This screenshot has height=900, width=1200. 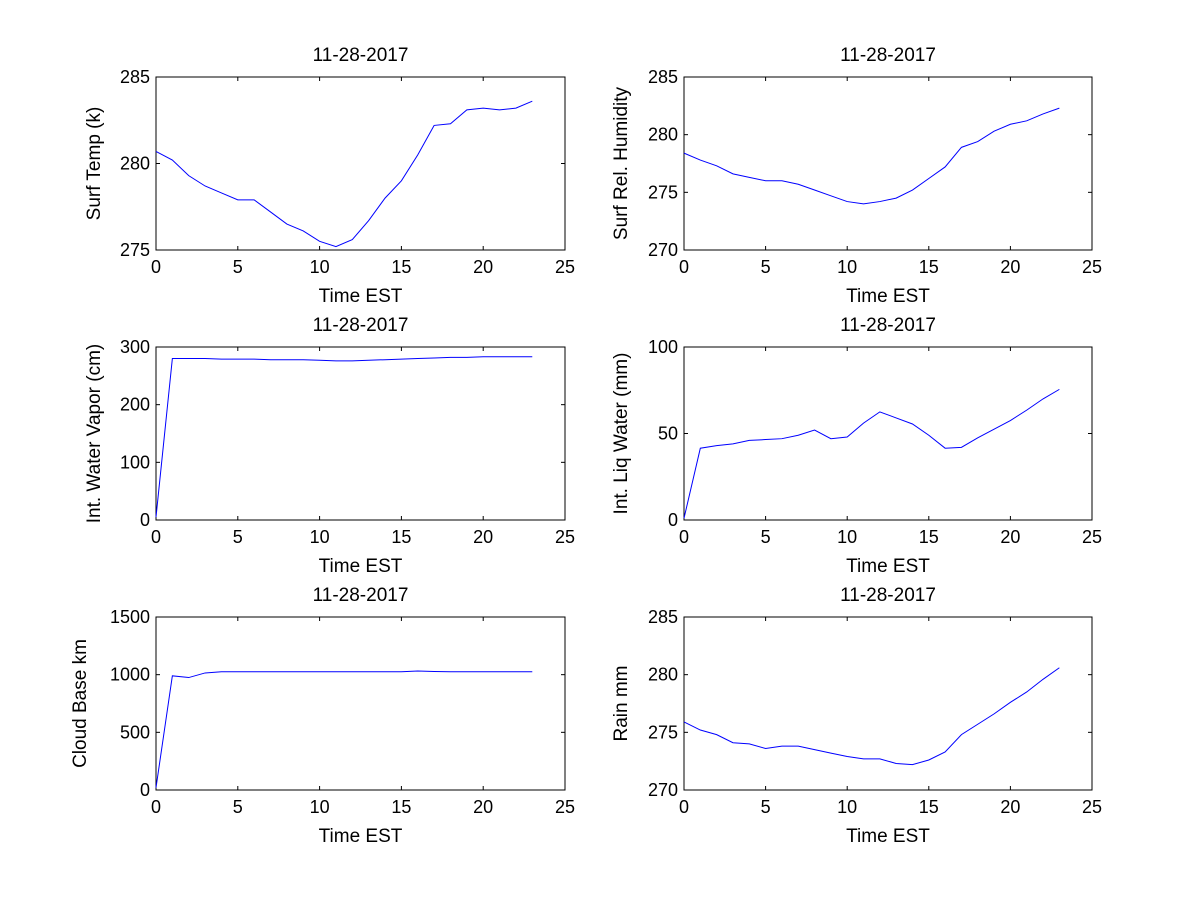 I want to click on y-tick-label: 1500, so click(x=130, y=617).